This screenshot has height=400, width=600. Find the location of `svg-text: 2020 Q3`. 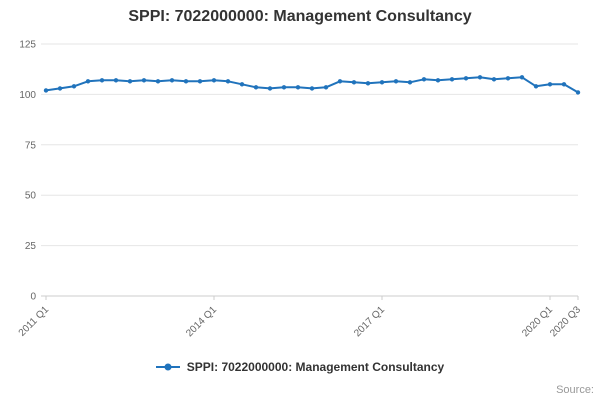

svg-text: 2020 Q3 is located at coordinates (565, 321).